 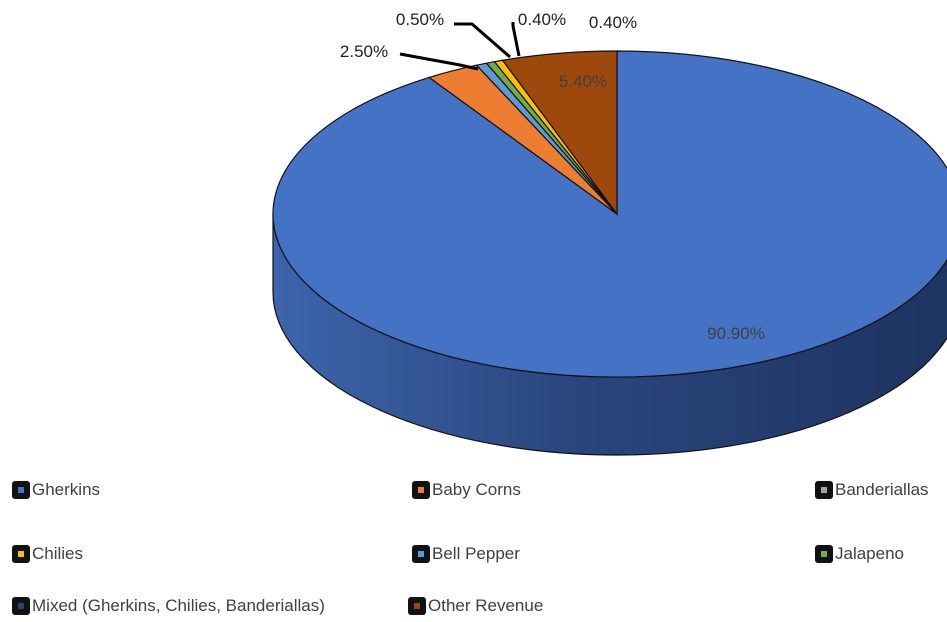 What do you see at coordinates (824, 554) in the screenshot?
I see `legend-swatch-jalapeno` at bounding box center [824, 554].